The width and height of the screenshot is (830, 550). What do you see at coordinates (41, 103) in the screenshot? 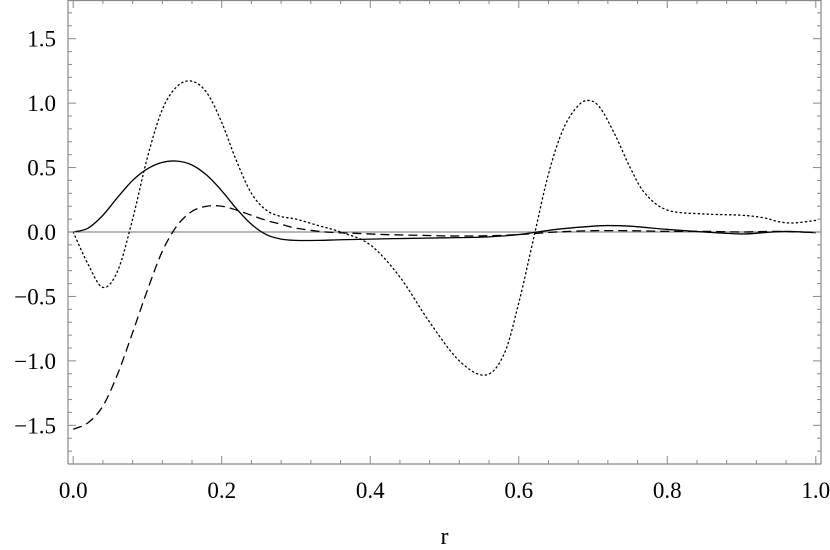
I see `y-tick-label: 1.0` at bounding box center [41, 103].